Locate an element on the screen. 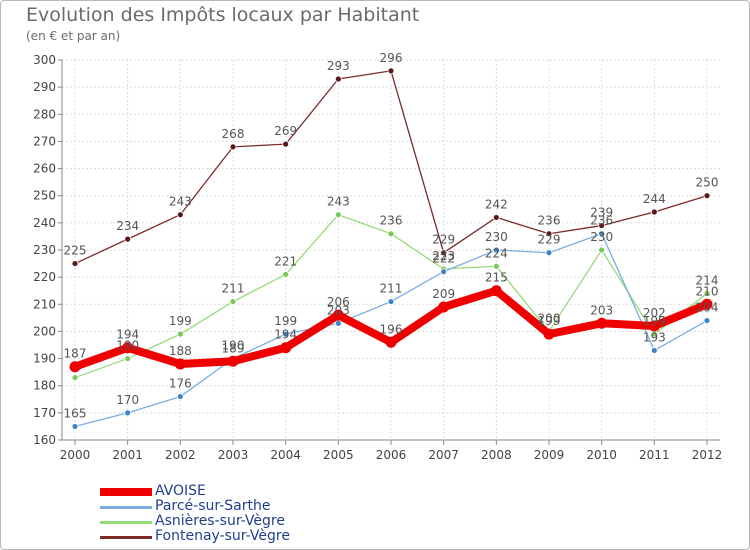 This screenshot has width=750, height=550. data-label: 230 is located at coordinates (601, 237).